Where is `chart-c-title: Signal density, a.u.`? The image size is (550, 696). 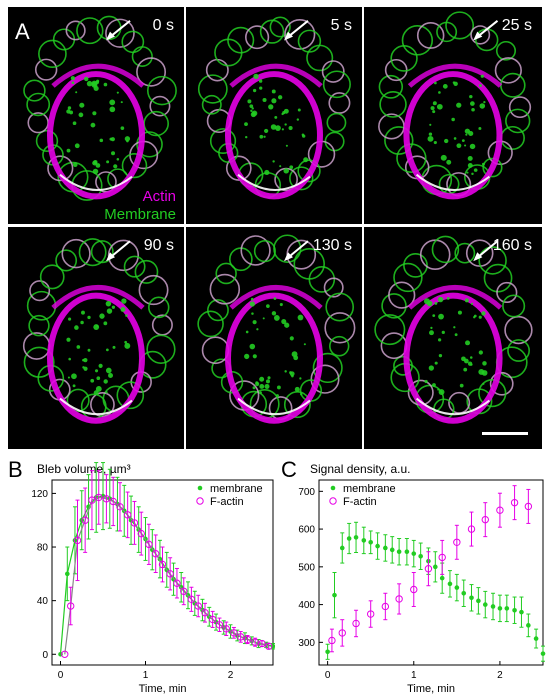 chart-c-title: Signal density, a.u. is located at coordinates (360, 469).